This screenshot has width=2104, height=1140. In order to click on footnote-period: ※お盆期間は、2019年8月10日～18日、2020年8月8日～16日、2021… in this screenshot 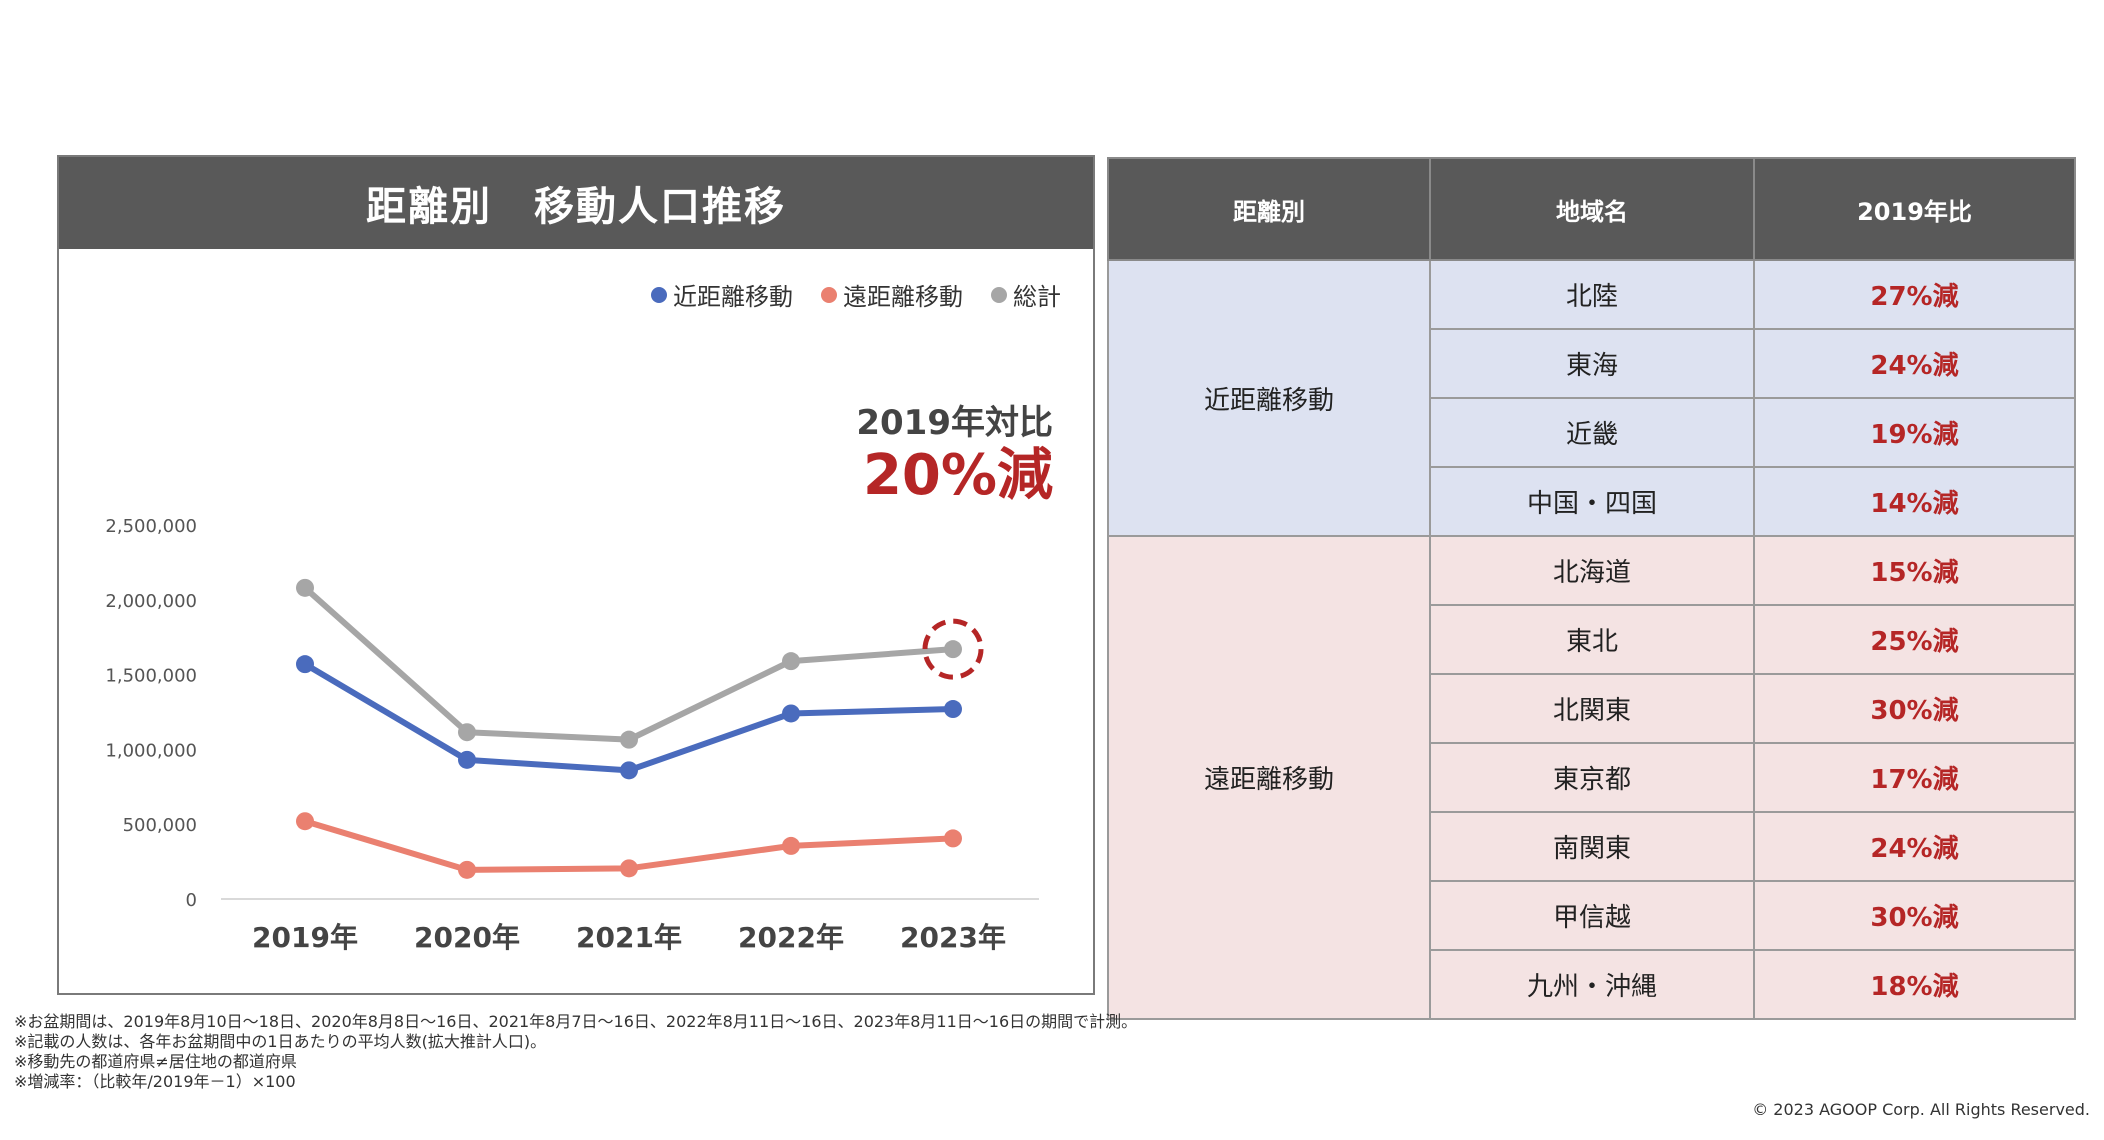, I will do `click(576, 1021)`.